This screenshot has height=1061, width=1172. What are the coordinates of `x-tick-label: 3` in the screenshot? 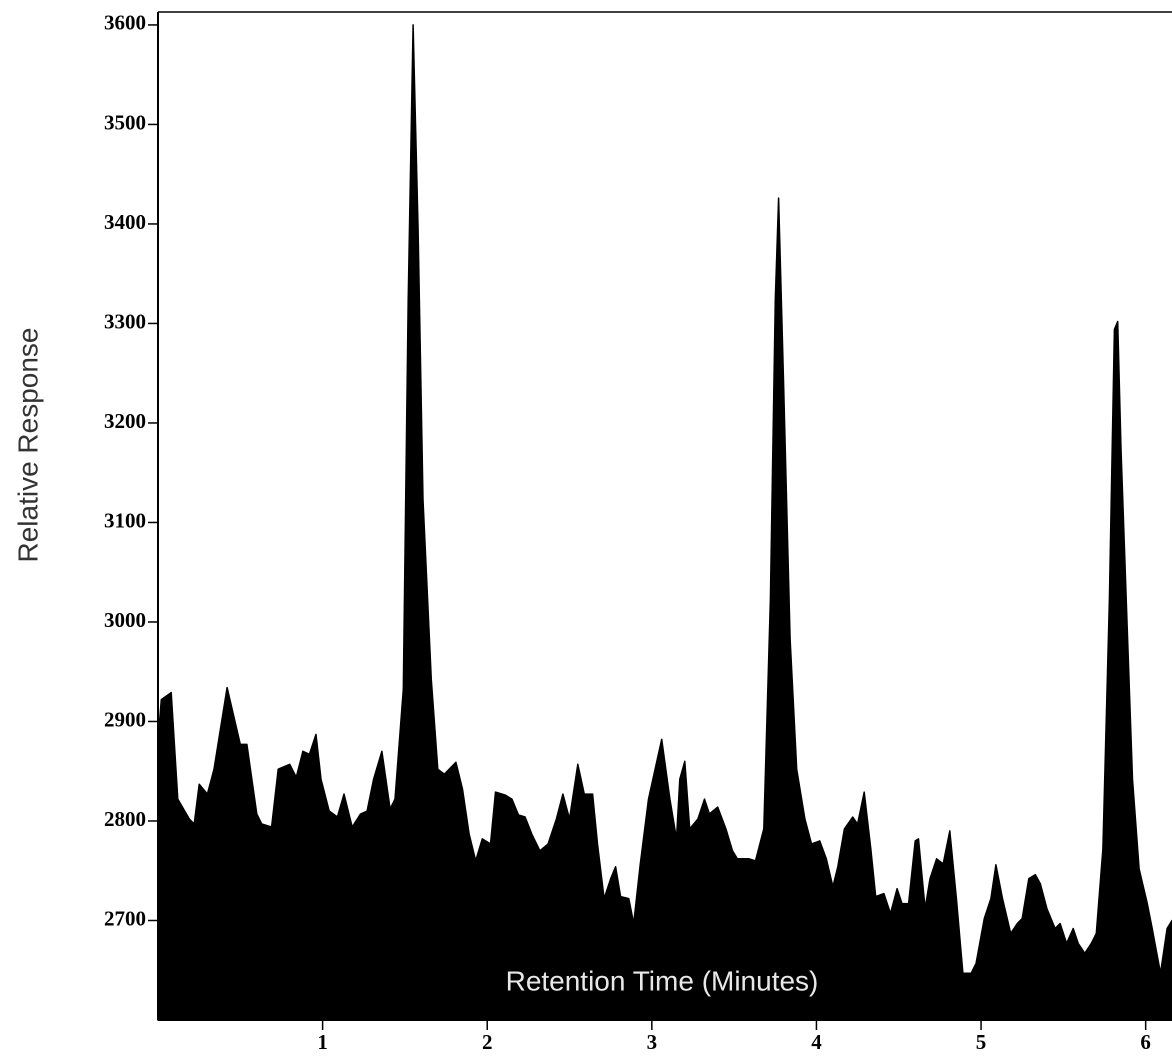 It's located at (652, 1042).